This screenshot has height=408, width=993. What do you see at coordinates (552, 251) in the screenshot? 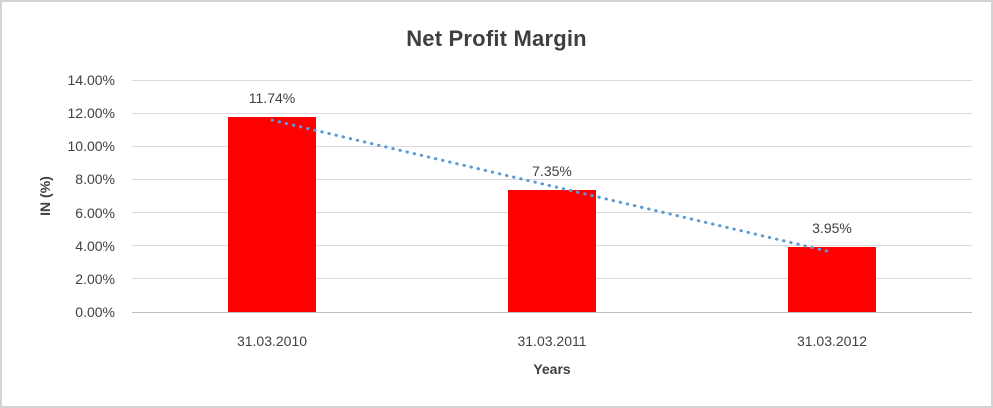
I see `bar-31.03.2011` at bounding box center [552, 251].